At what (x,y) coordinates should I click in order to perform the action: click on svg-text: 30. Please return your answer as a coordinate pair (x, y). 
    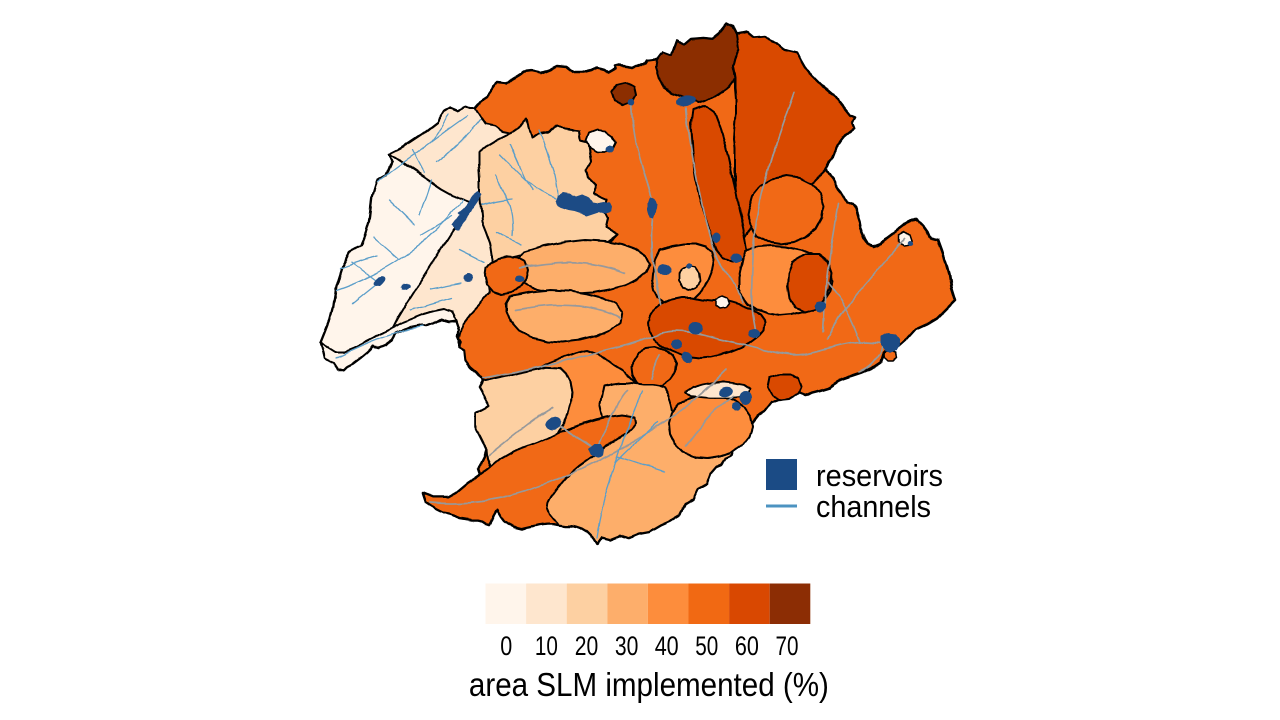
    Looking at the image, I should click on (627, 646).